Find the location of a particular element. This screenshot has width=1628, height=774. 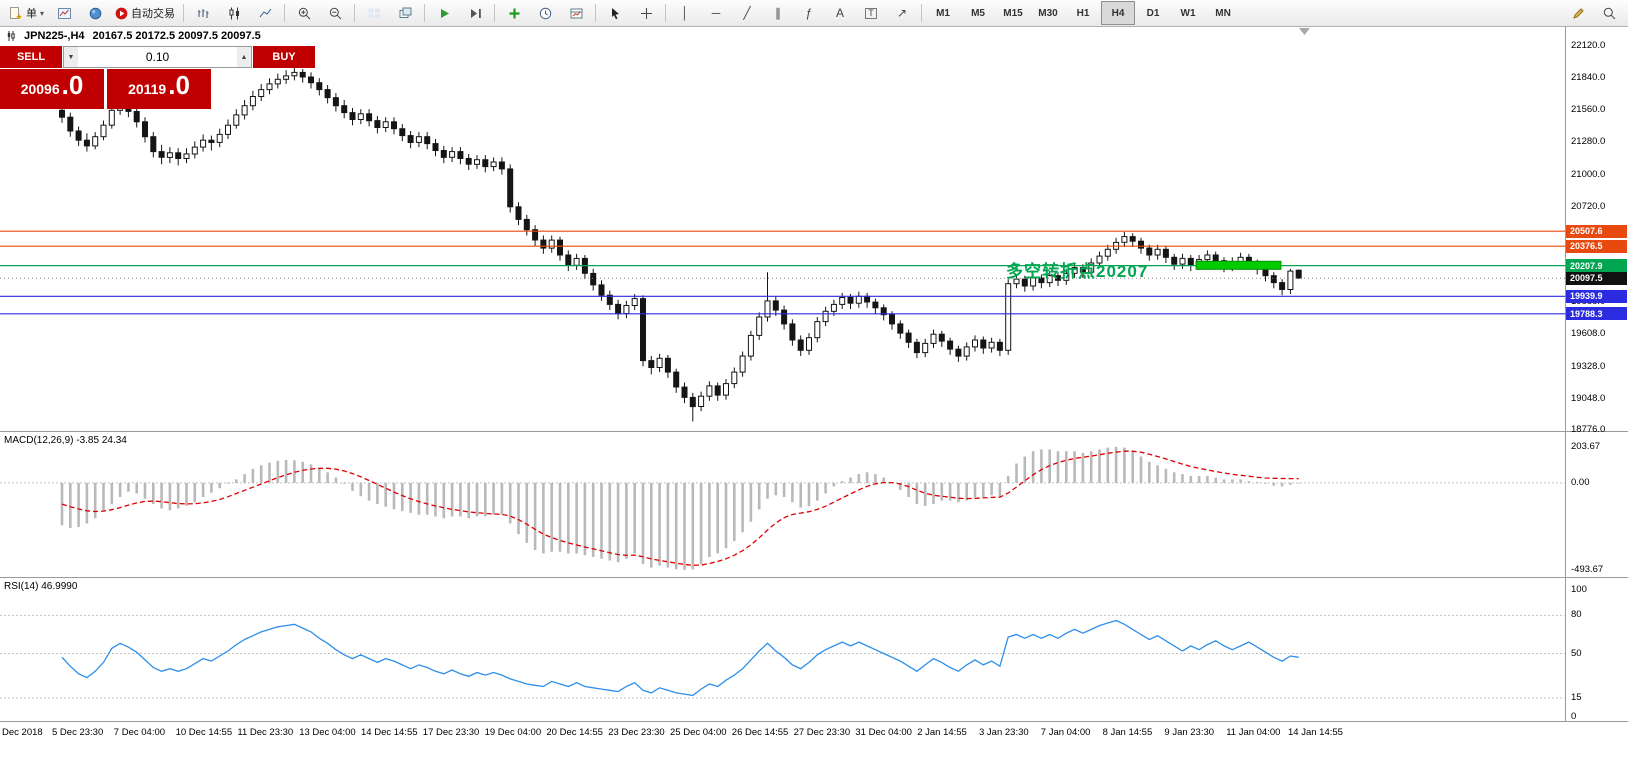

zoom-out-icon is located at coordinates (335, 13).